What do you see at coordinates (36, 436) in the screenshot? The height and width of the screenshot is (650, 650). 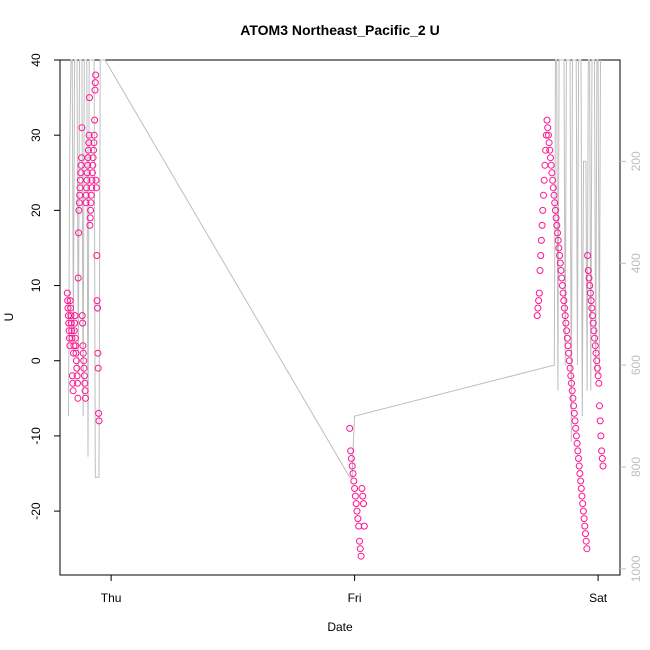 I see `y-tick-label-1: -10` at bounding box center [36, 436].